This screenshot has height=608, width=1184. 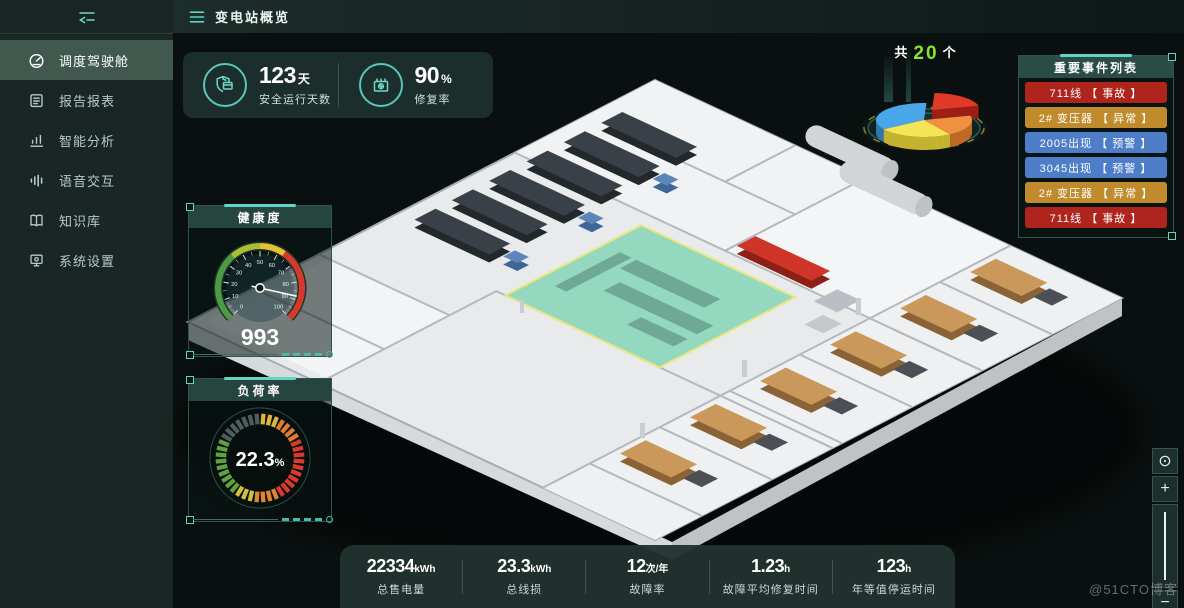 I want to click on sidebar-item-label: 知识库, so click(x=80, y=221).